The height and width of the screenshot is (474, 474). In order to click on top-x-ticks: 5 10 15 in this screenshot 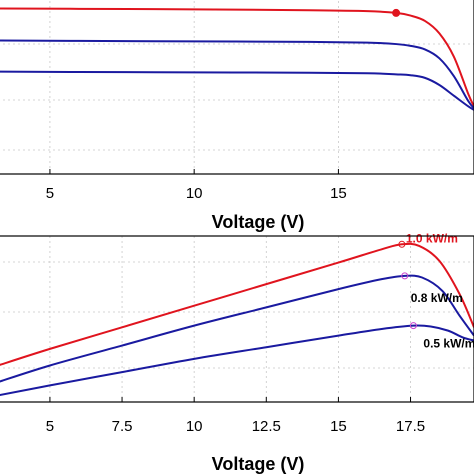, I will do `click(196, 185)`.